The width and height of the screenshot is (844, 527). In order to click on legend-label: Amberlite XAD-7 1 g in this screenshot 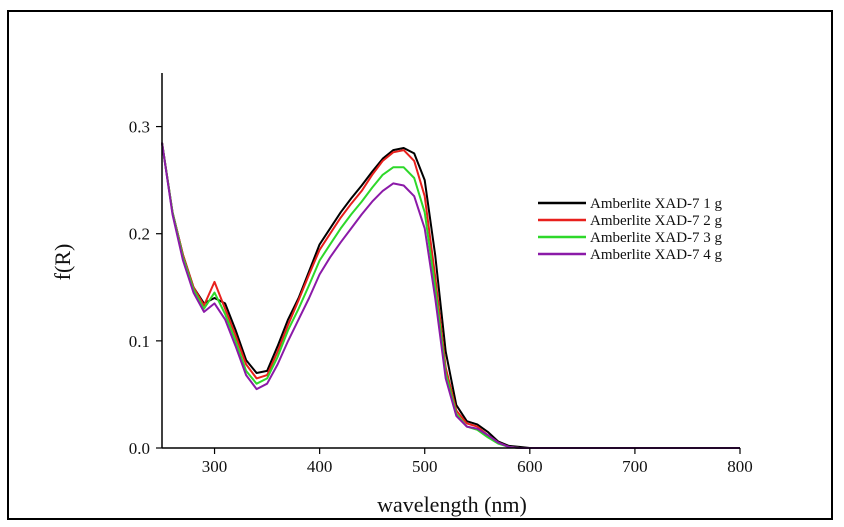, I will do `click(656, 204)`.